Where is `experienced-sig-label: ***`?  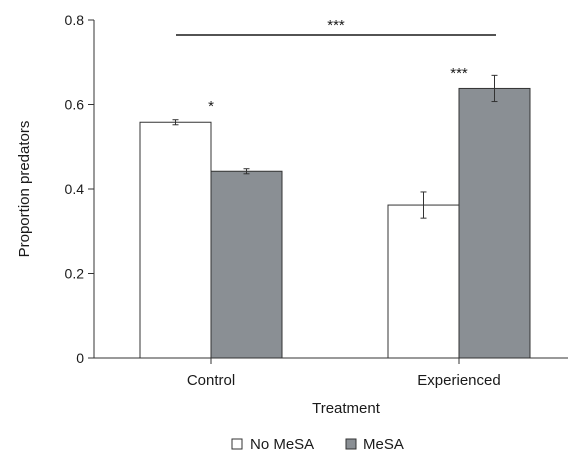
experienced-sig-label: *** is located at coordinates (459, 73).